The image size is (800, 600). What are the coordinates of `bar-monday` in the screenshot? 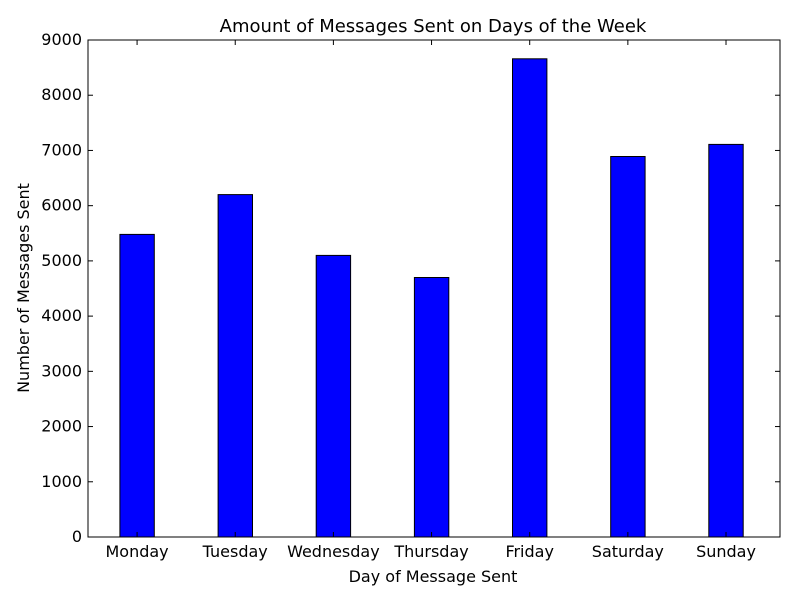 It's located at (137, 385).